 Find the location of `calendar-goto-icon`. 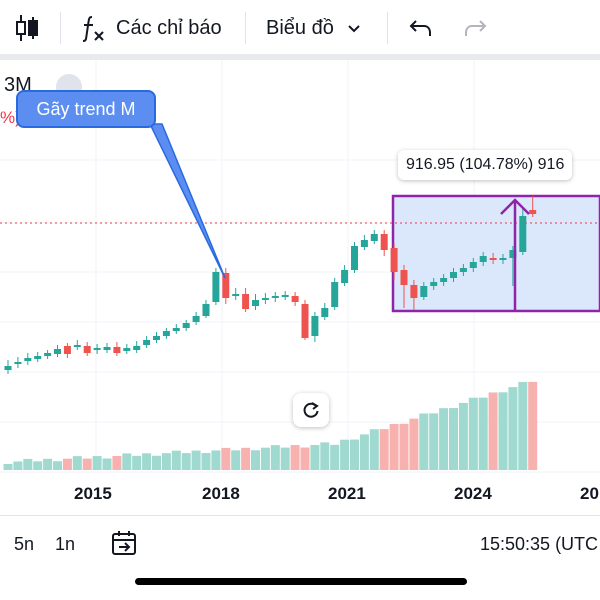

calendar-goto-icon is located at coordinates (124, 543).